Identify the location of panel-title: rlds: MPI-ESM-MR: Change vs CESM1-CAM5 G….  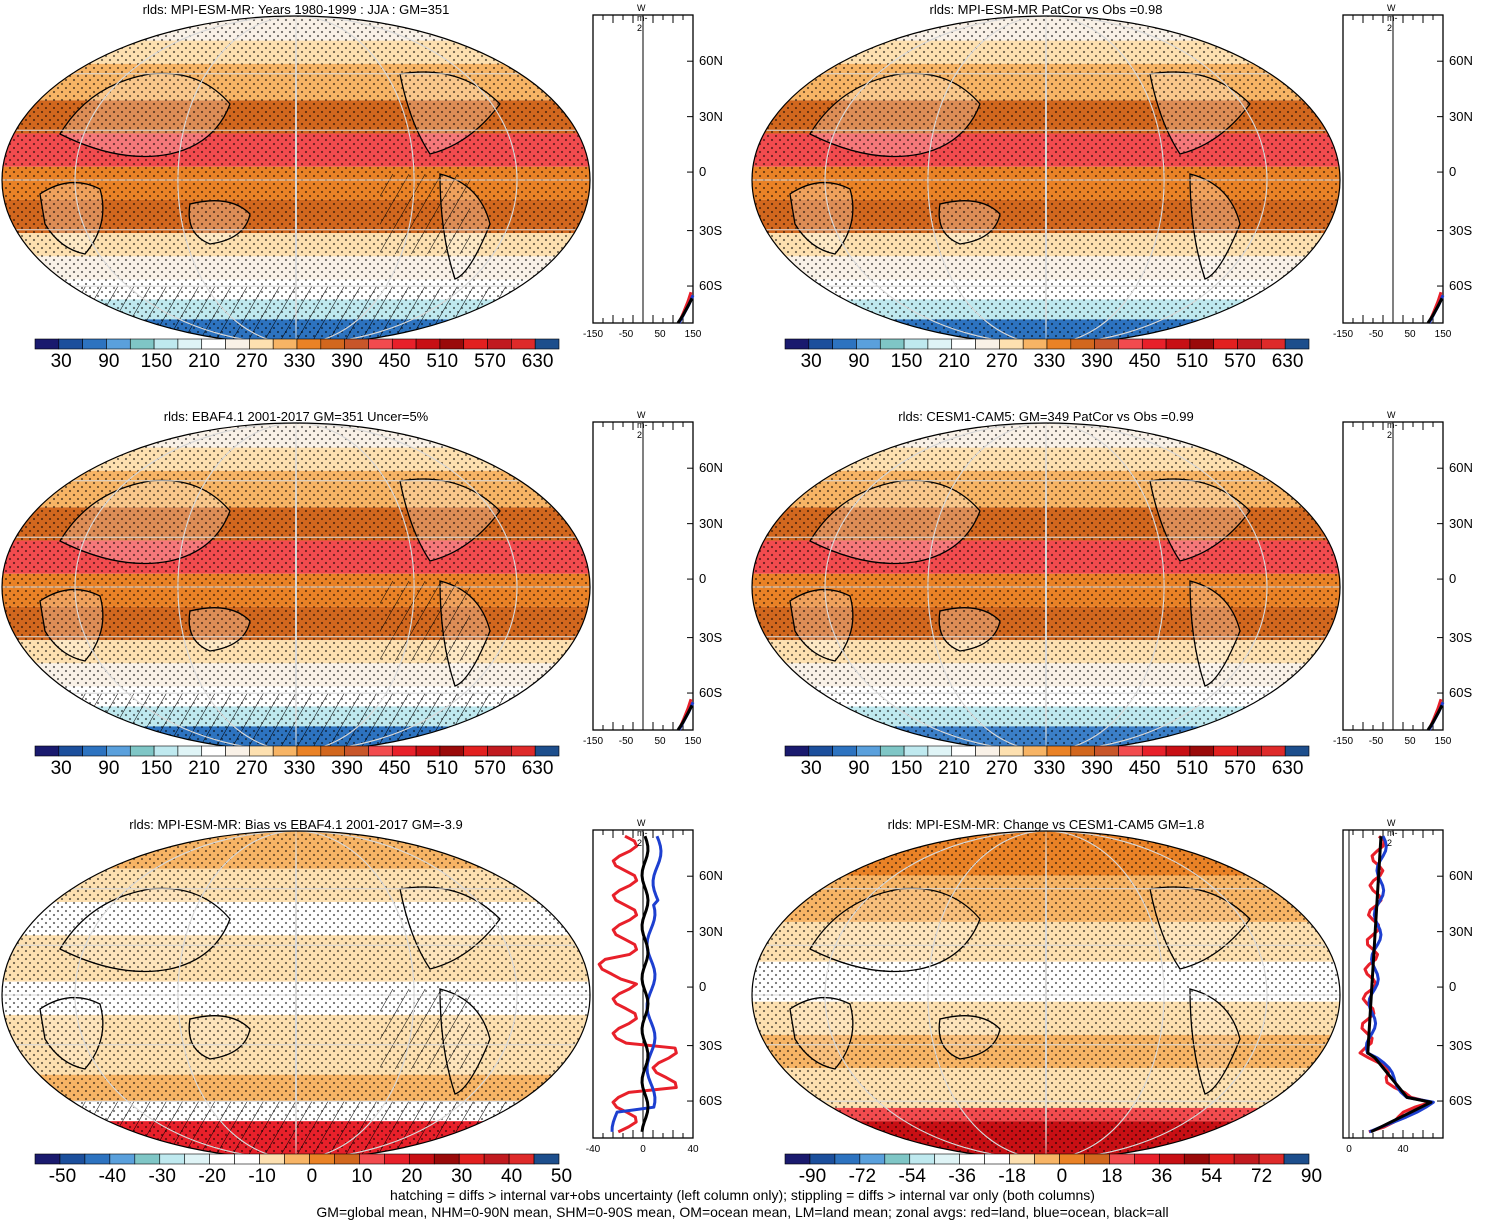
(1046, 824).